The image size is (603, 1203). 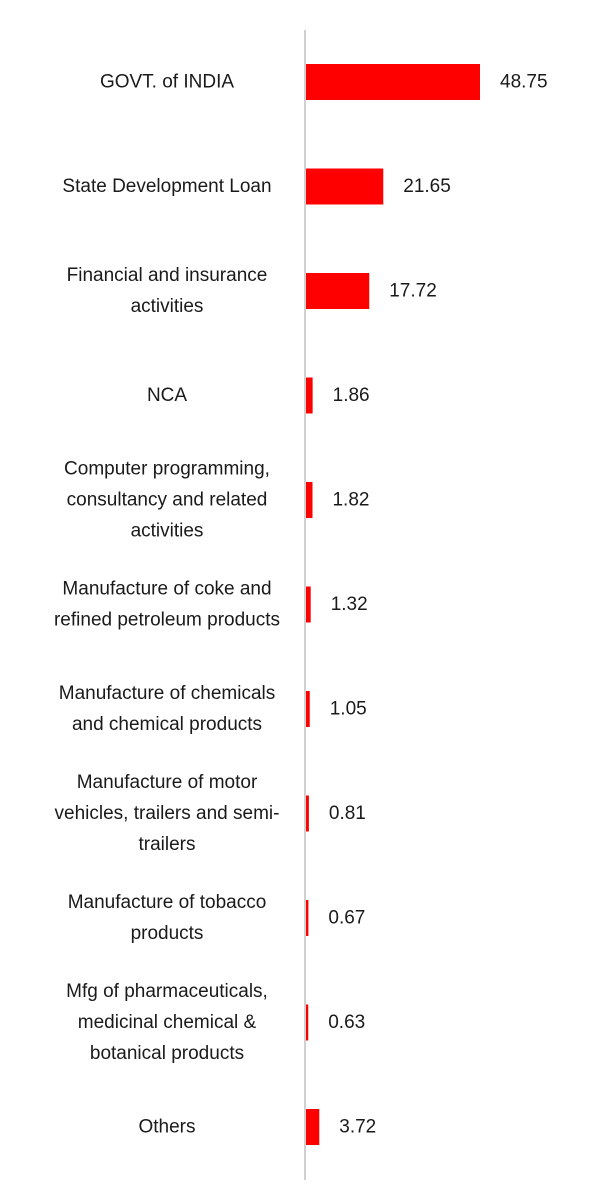 I want to click on category-label: State Development Loan, so click(x=166, y=186).